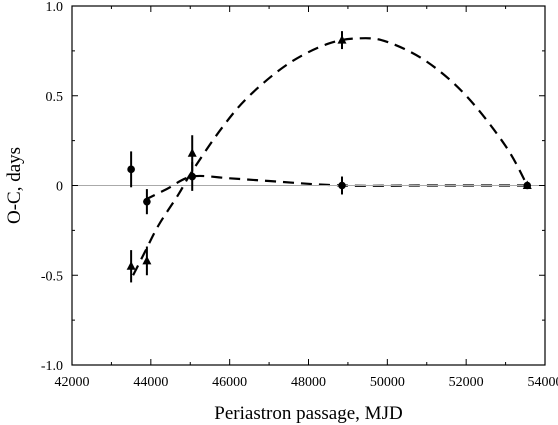 The width and height of the screenshot is (558, 425). What do you see at coordinates (150, 382) in the screenshot?
I see `x-tick-label: 44000` at bounding box center [150, 382].